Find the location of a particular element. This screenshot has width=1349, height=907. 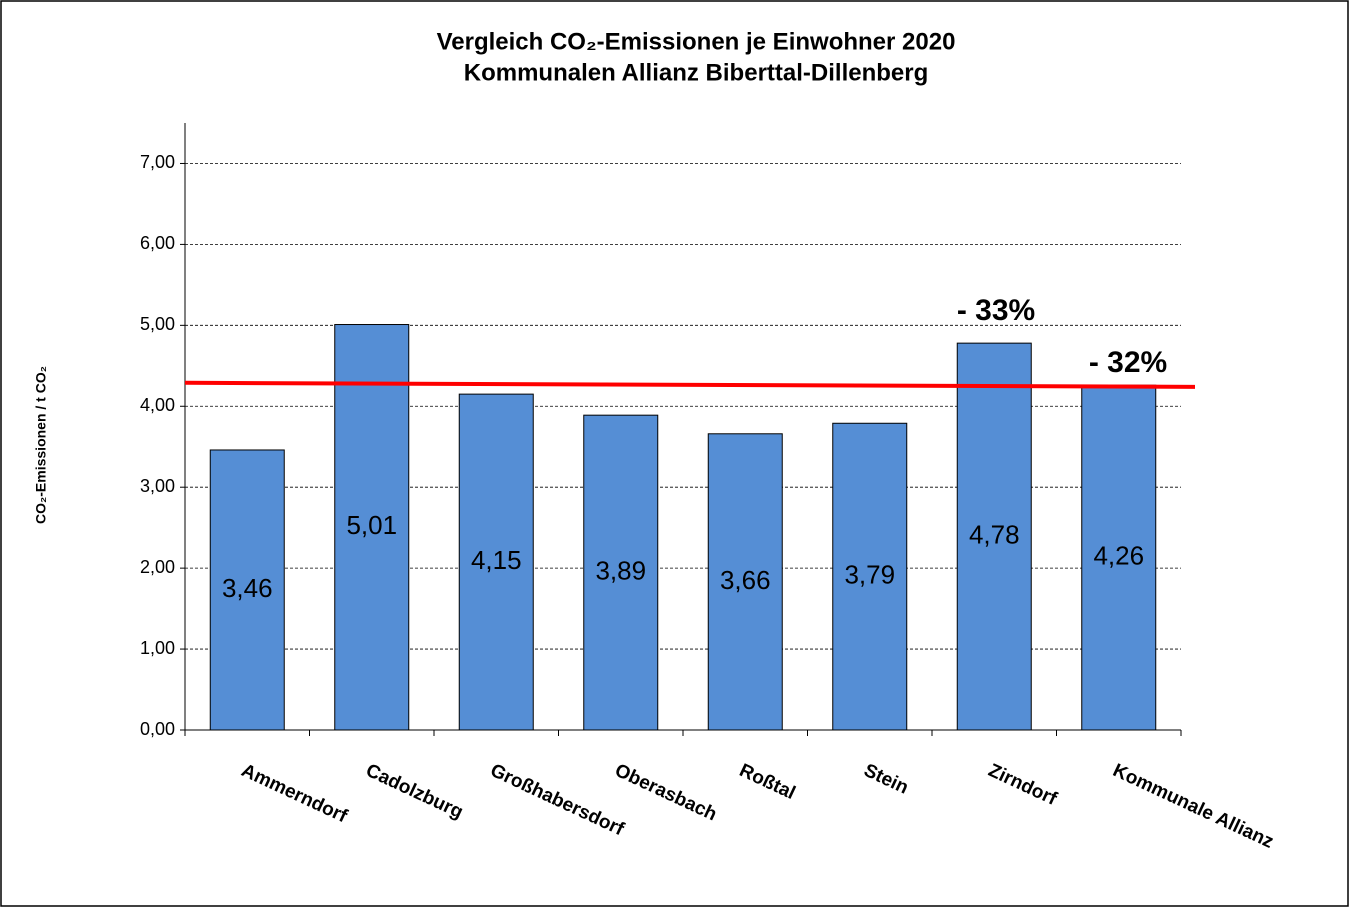

value-label: 4,78 is located at coordinates (994, 534).